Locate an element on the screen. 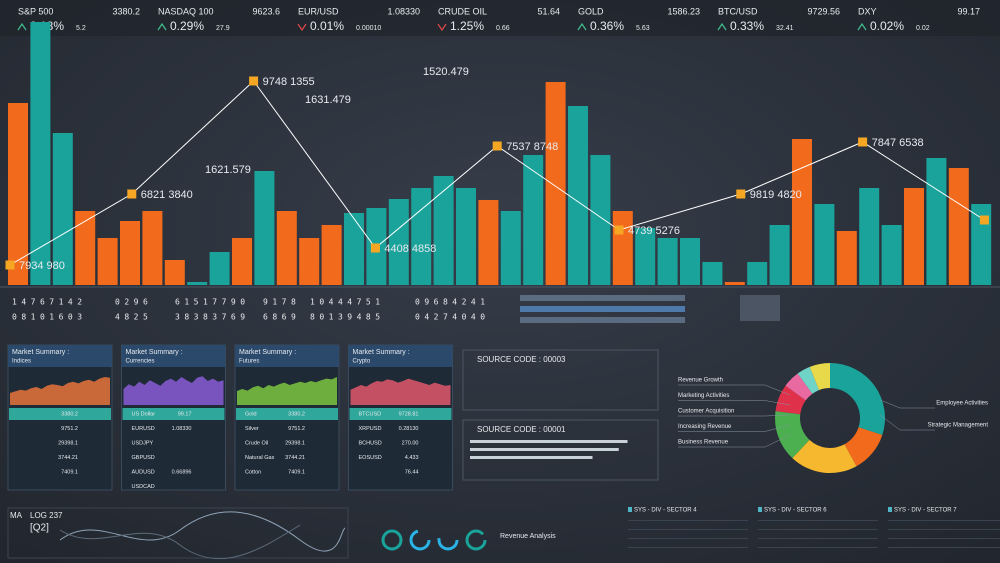  row-name: Gold is located at coordinates (251, 414).